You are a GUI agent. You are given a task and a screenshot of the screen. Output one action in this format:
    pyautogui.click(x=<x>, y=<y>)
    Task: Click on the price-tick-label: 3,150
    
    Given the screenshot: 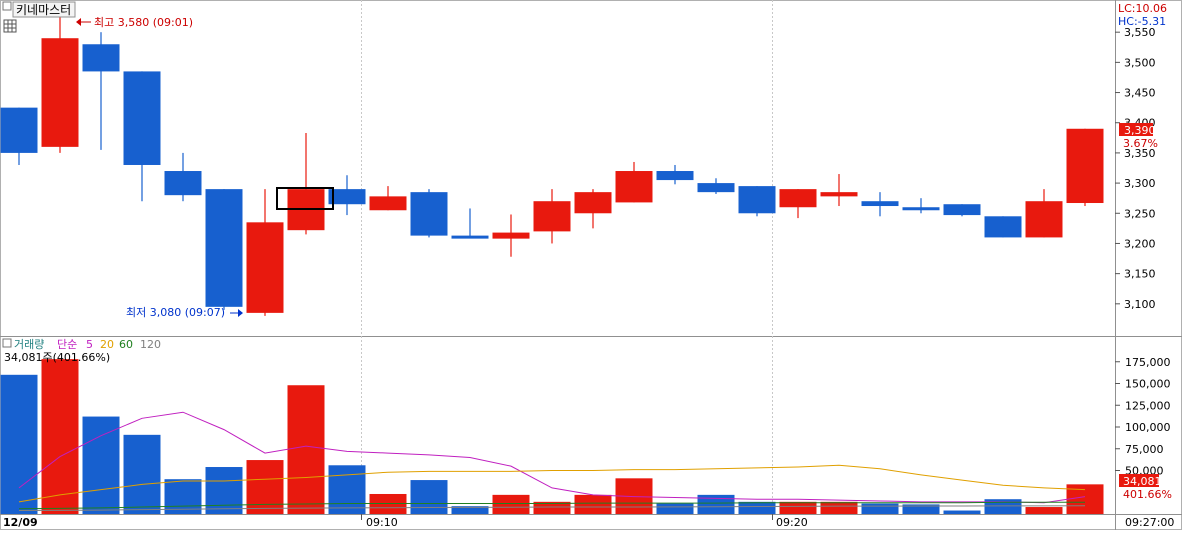 What is the action you would take?
    pyautogui.click(x=1140, y=274)
    